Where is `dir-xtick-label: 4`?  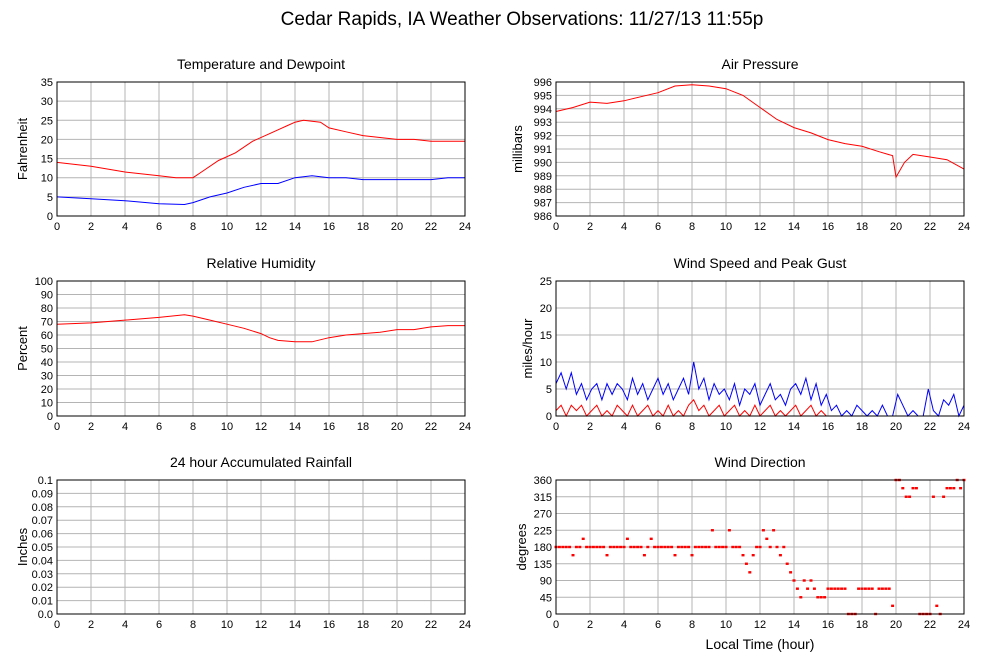
dir-xtick-label: 4 is located at coordinates (624, 625).